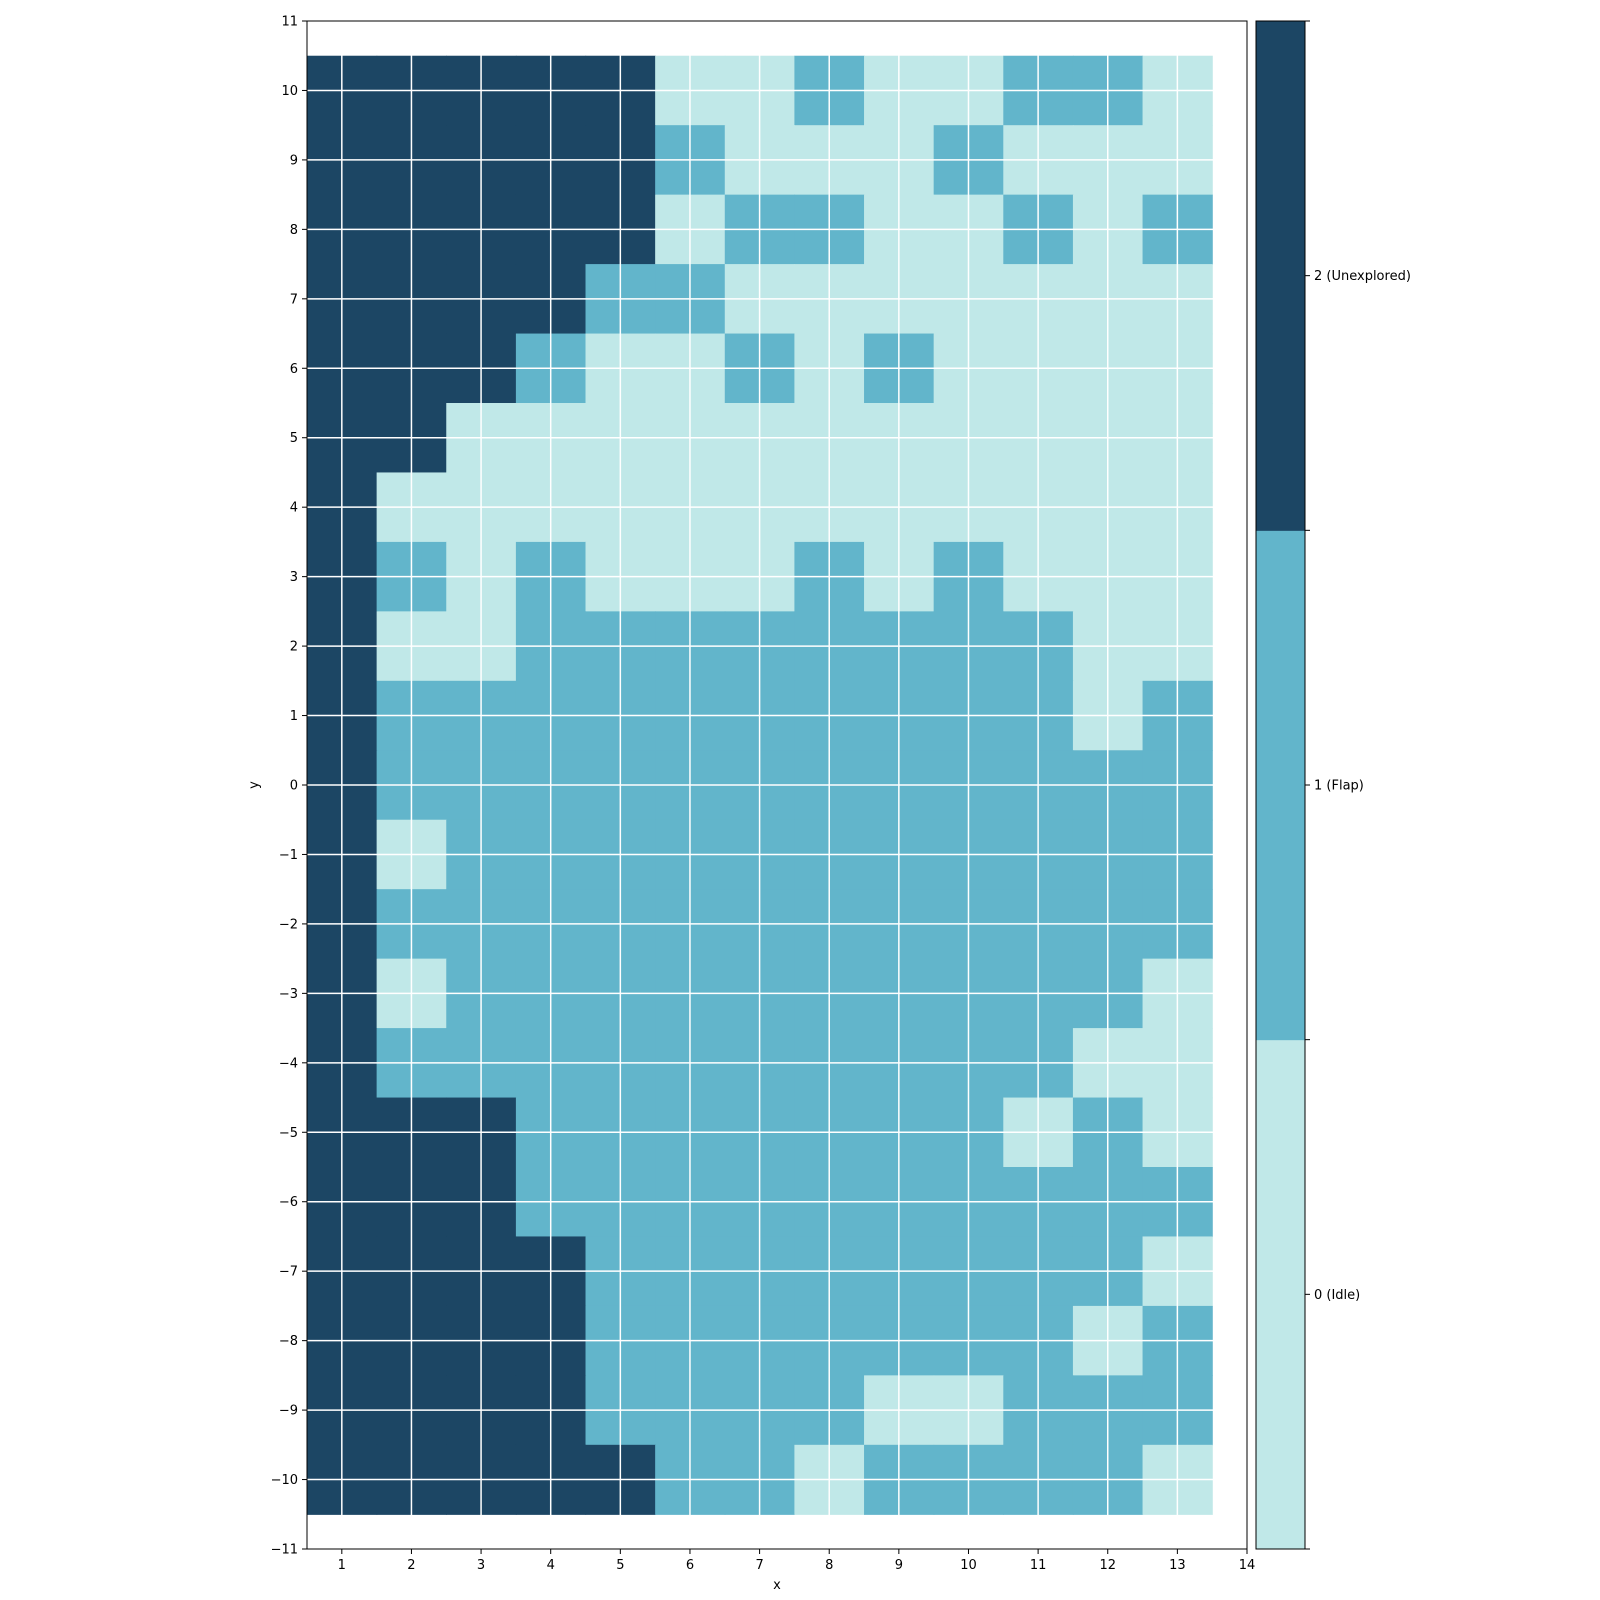 This screenshot has width=1600, height=1600. Describe the element at coordinates (288, 1341) in the screenshot. I see `y-tick-label: −8` at that location.